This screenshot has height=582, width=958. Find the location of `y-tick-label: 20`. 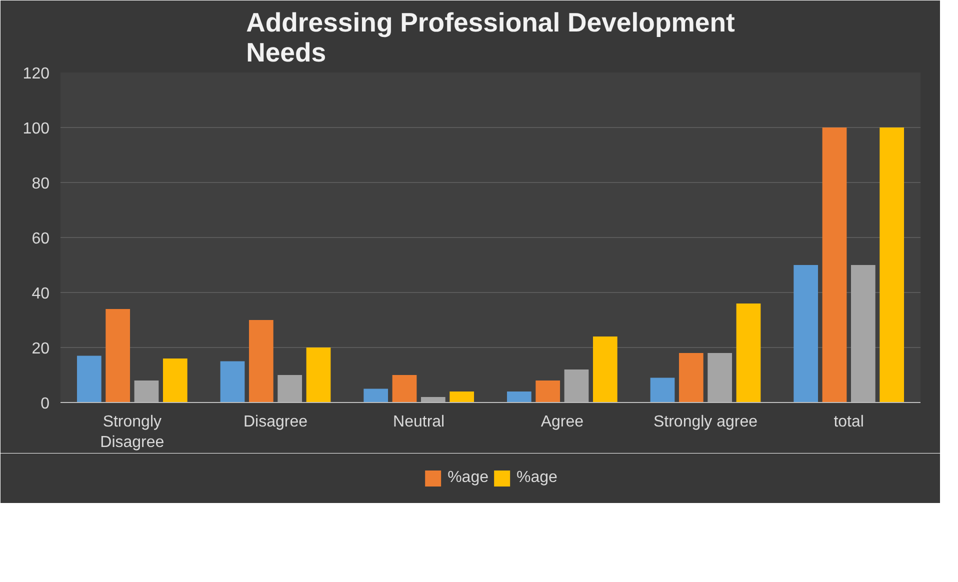

y-tick-label: 20 is located at coordinates (41, 349).